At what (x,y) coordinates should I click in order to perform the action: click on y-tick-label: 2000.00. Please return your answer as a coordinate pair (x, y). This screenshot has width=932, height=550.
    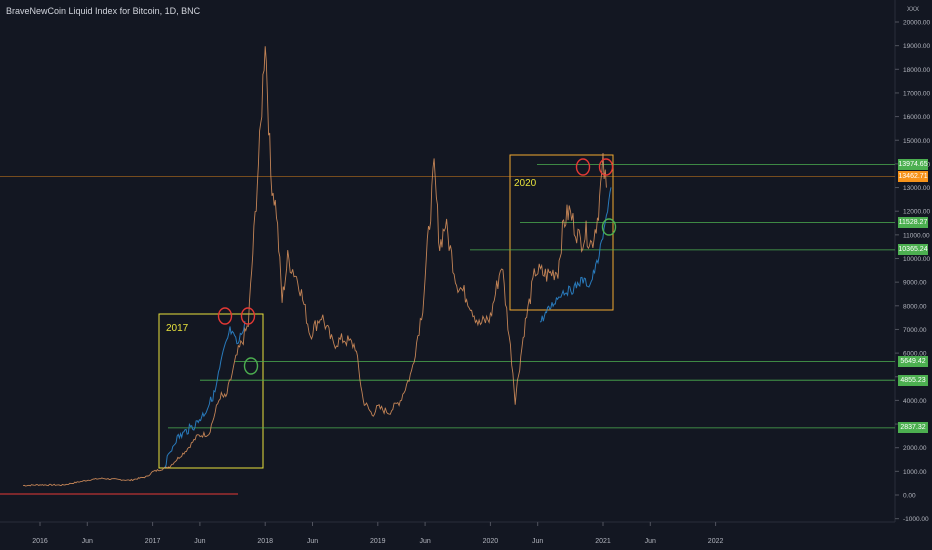
    Looking at the image, I should click on (915, 448).